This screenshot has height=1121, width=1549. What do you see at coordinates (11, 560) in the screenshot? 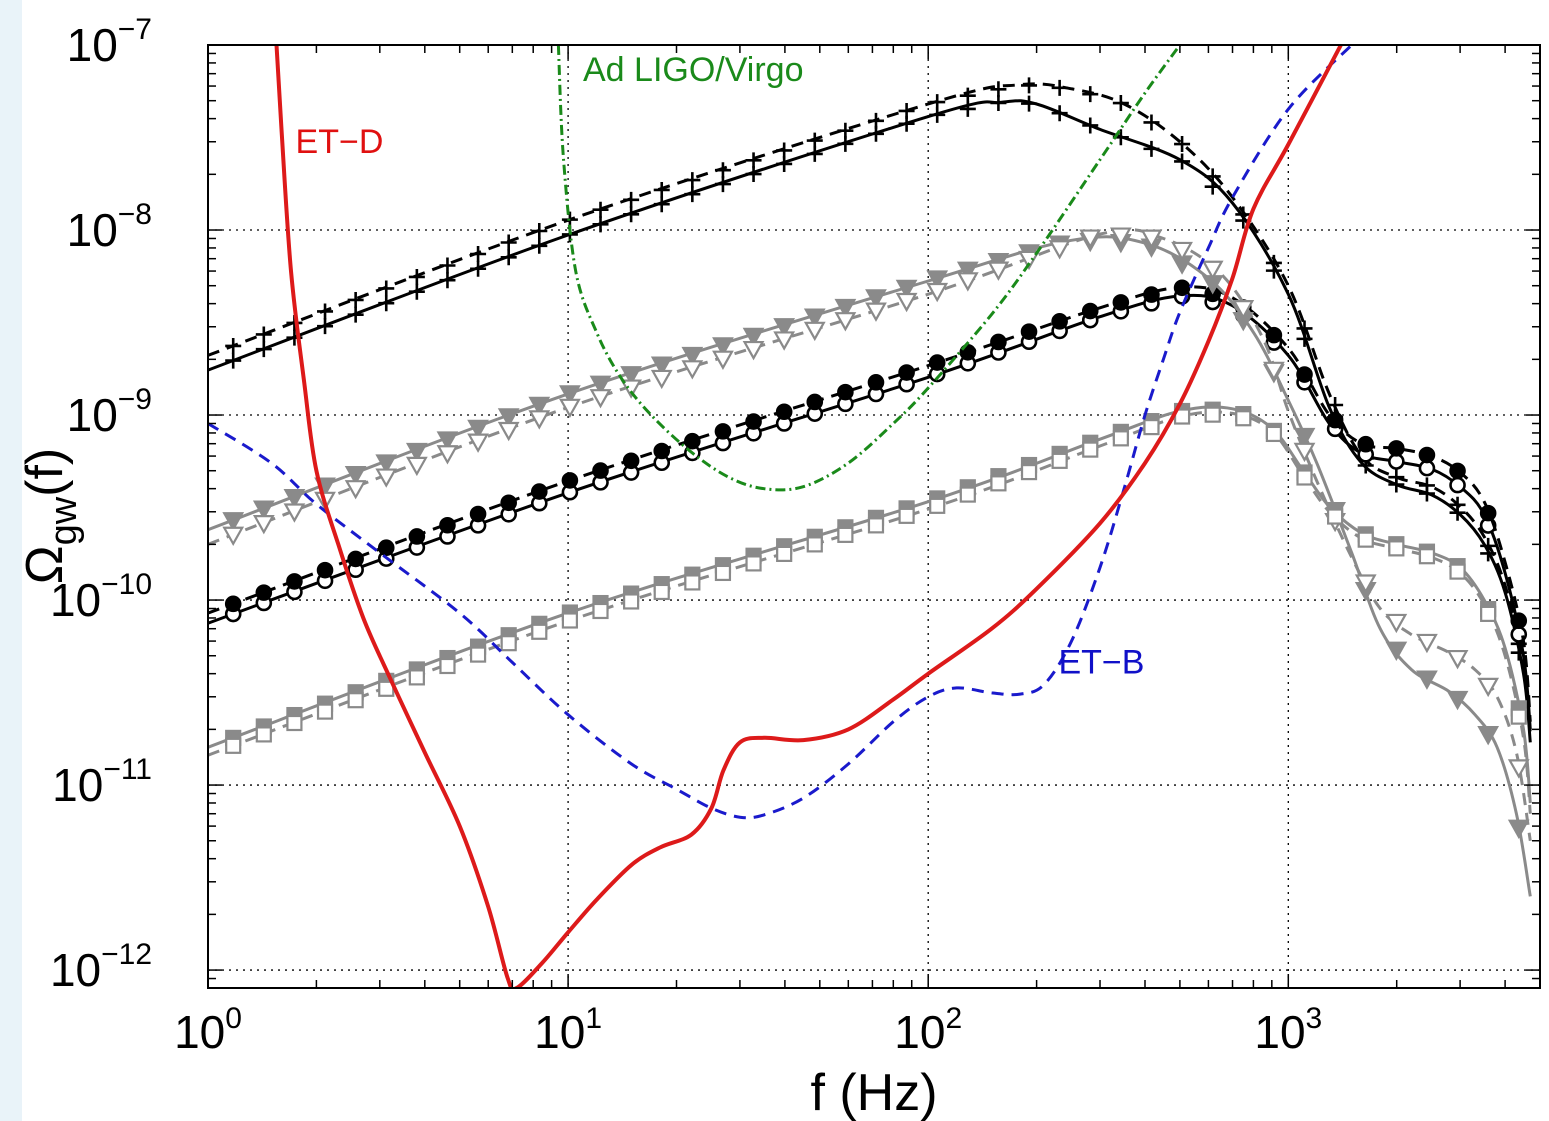
I see `page-side-strip` at bounding box center [11, 560].